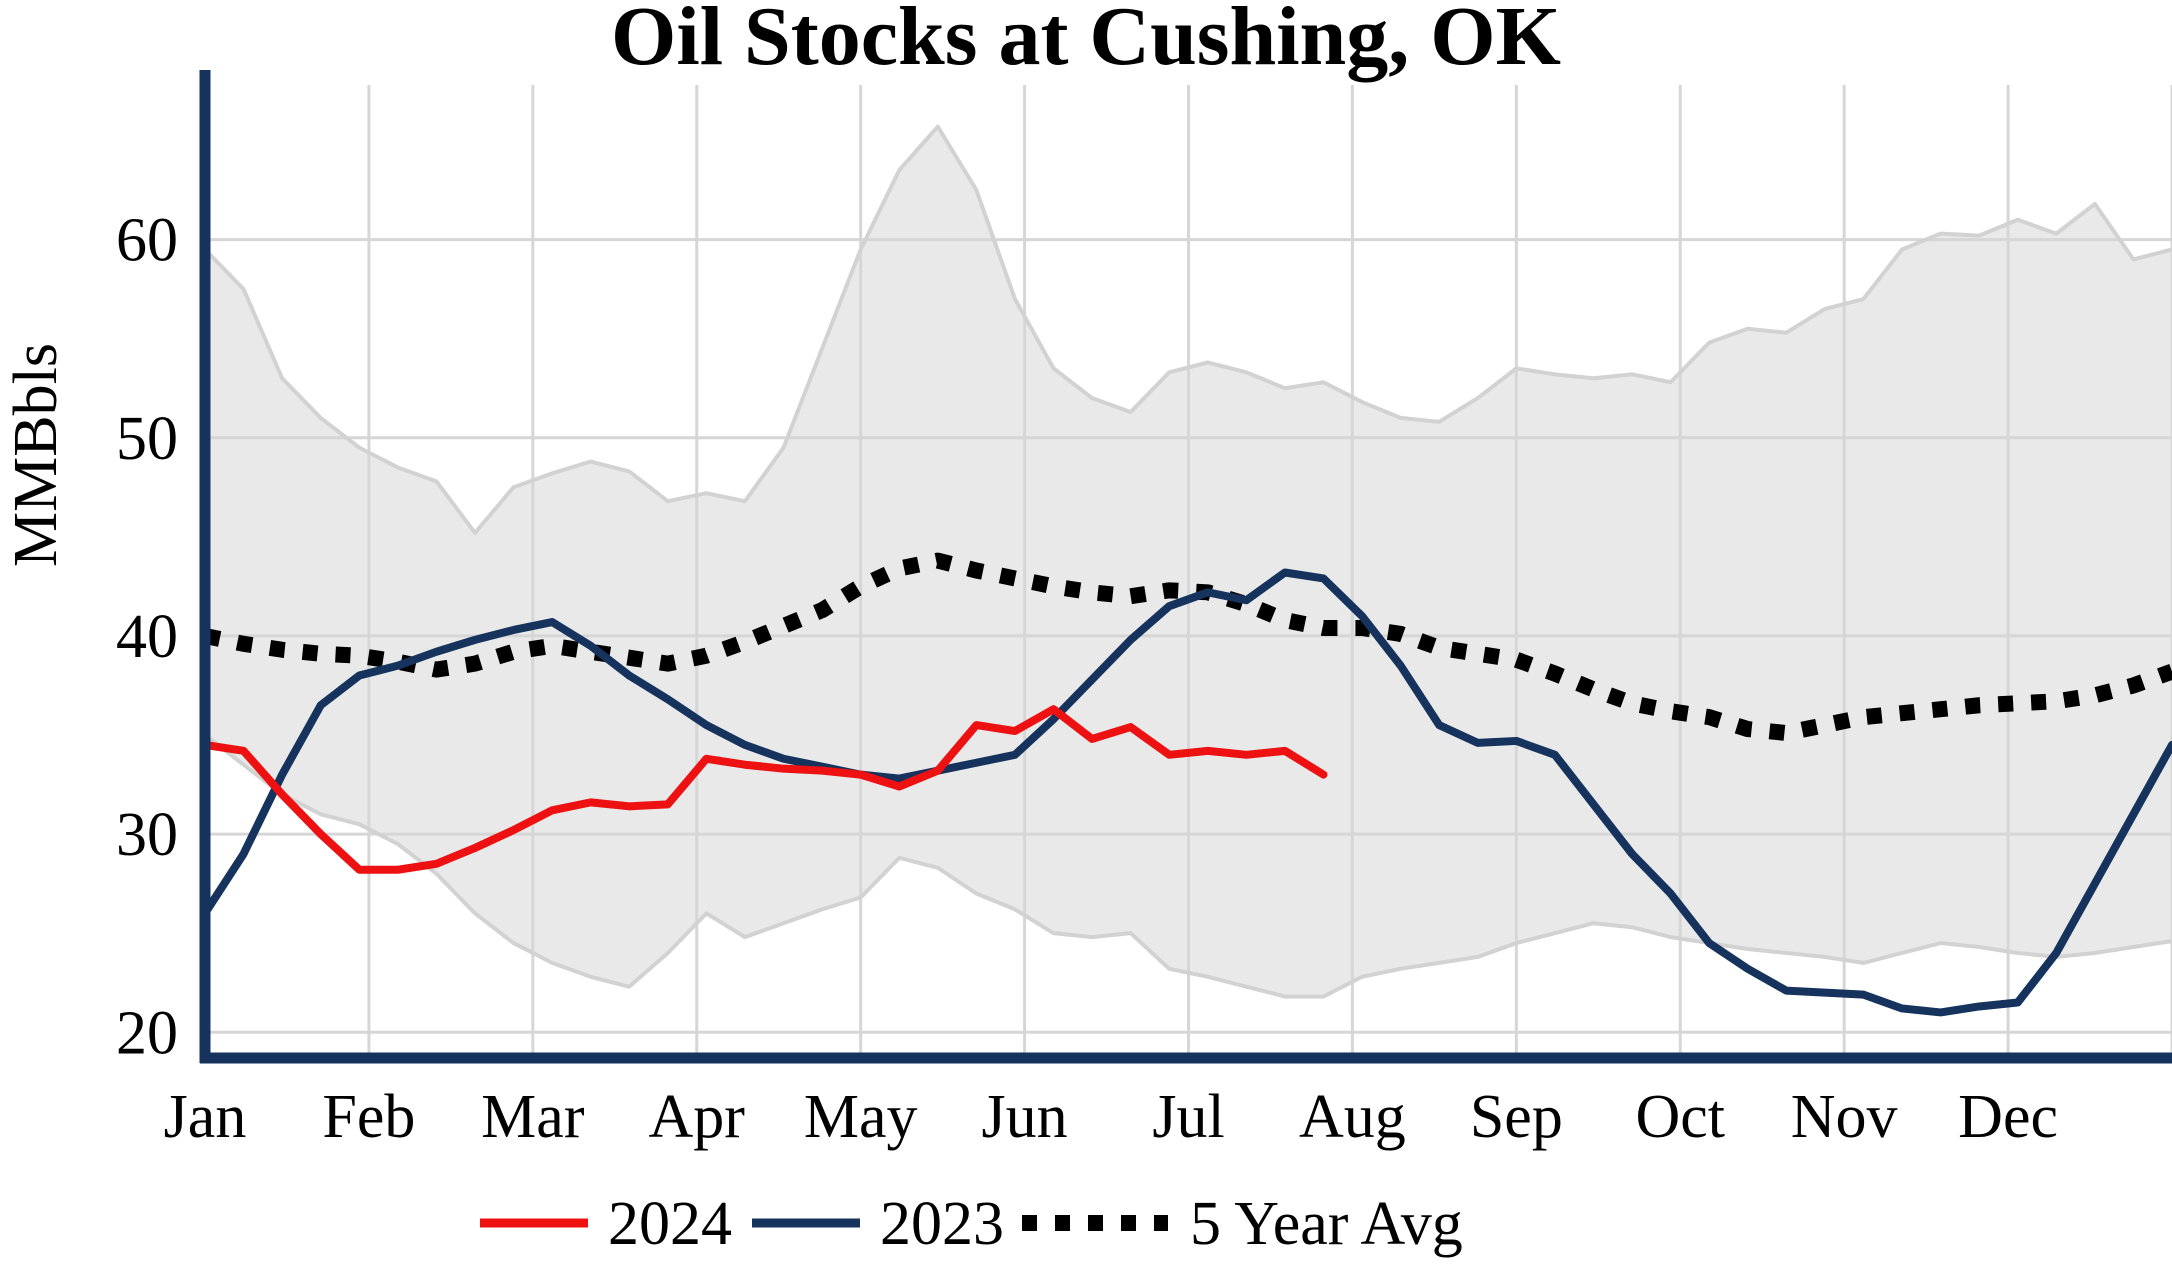 Image resolution: width=2172 pixels, height=1276 pixels. What do you see at coordinates (764, 789) in the screenshot?
I see `series-line-2024` at bounding box center [764, 789].